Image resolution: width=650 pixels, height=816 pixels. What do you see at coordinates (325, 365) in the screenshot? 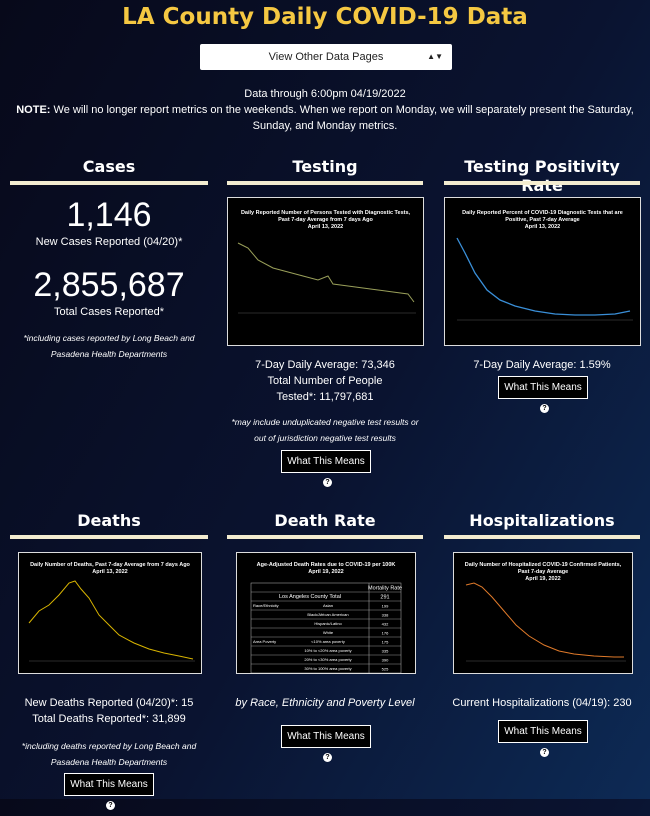
I see `testing-average: 7-Day Daily Average: 73,346` at bounding box center [325, 365].